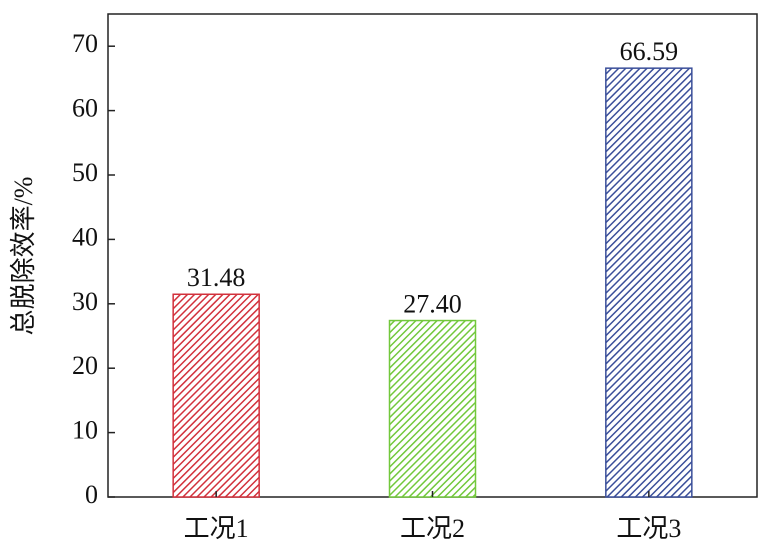 This screenshot has height=558, width=777. I want to click on x-tick-label: 工况3, so click(648, 528).